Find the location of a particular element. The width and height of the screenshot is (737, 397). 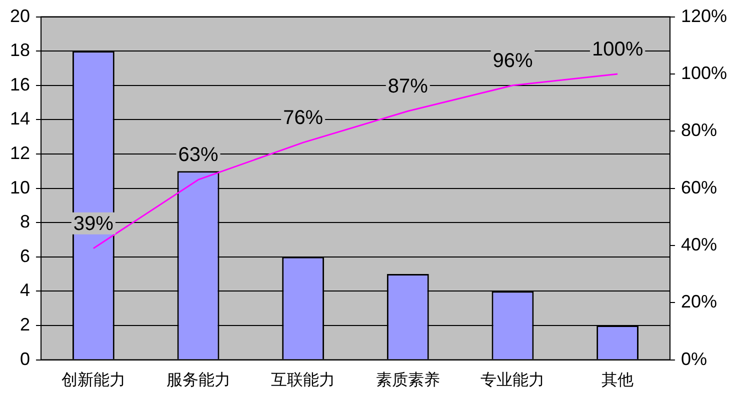

y-tick-label: 0 is located at coordinates (25, 358).